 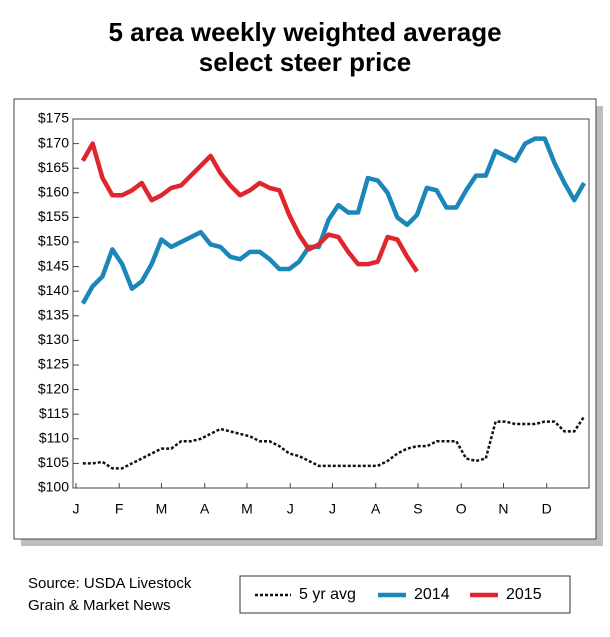 What do you see at coordinates (305, 62) in the screenshot?
I see `chart-title: select steer price` at bounding box center [305, 62].